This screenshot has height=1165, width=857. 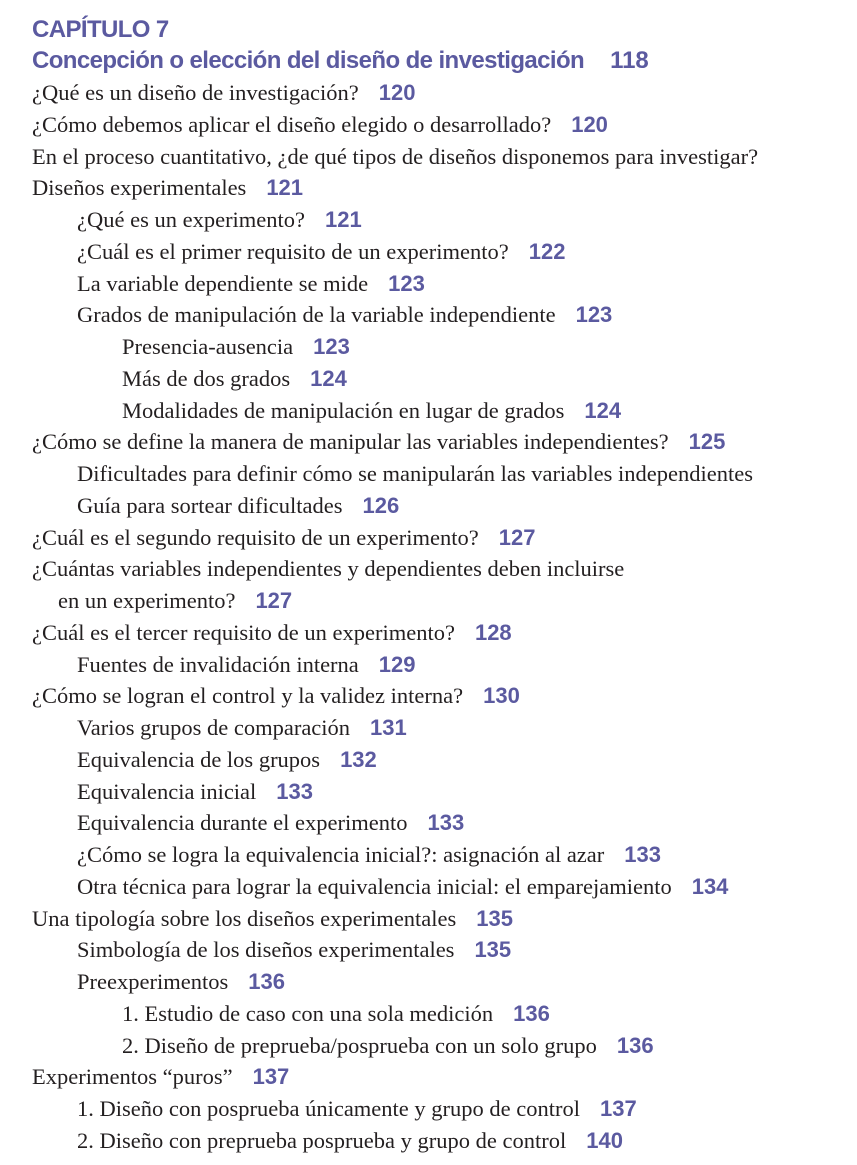 I want to click on page-number: 131, so click(x=388, y=727).